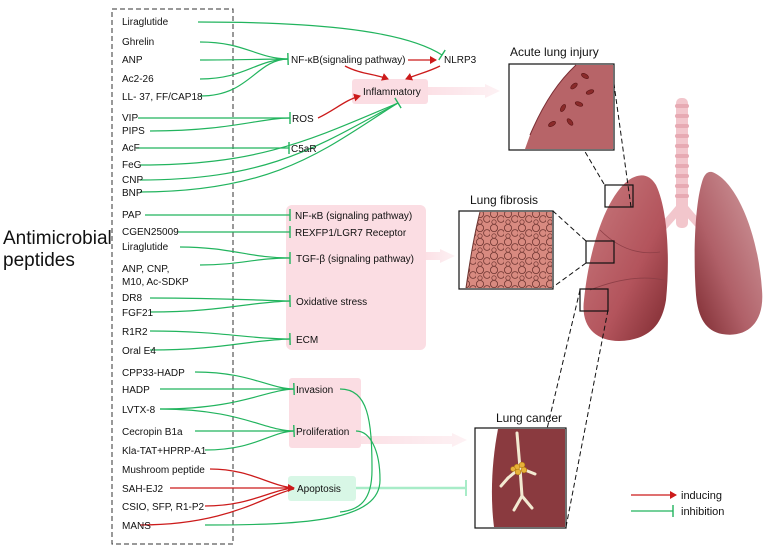  I want to click on peptide-cnp: CNP, so click(132, 180).